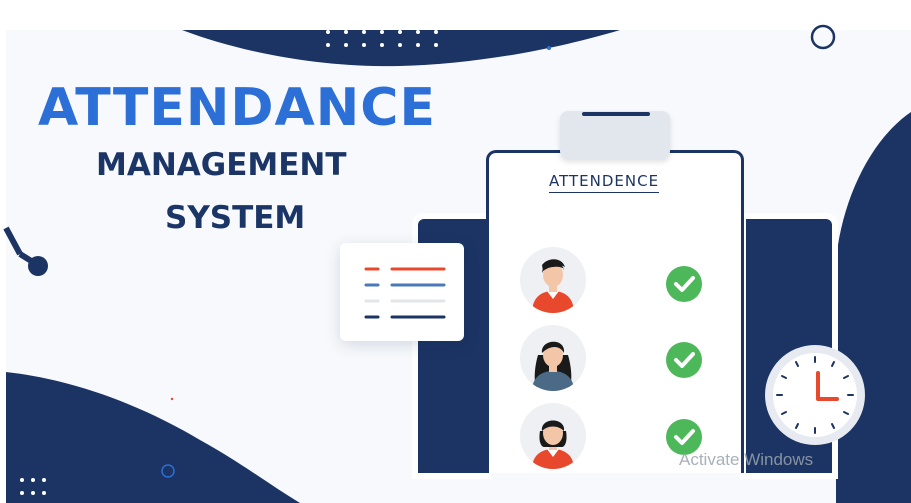  Describe the element at coordinates (604, 182) in the screenshot. I see `sheet-title: ATTENDENCE` at that location.